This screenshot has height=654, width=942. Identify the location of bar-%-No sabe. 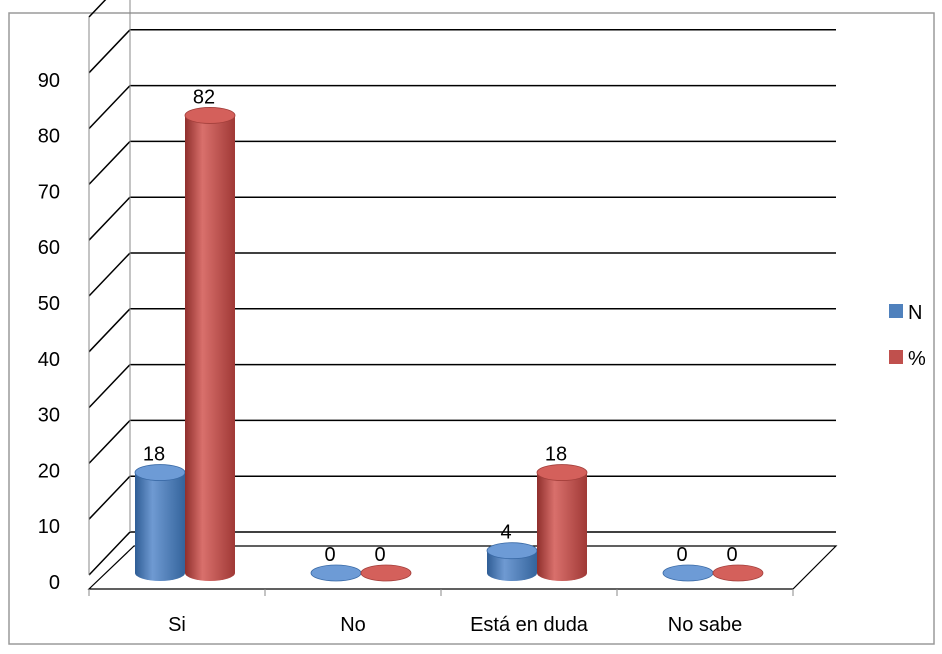
(738, 573).